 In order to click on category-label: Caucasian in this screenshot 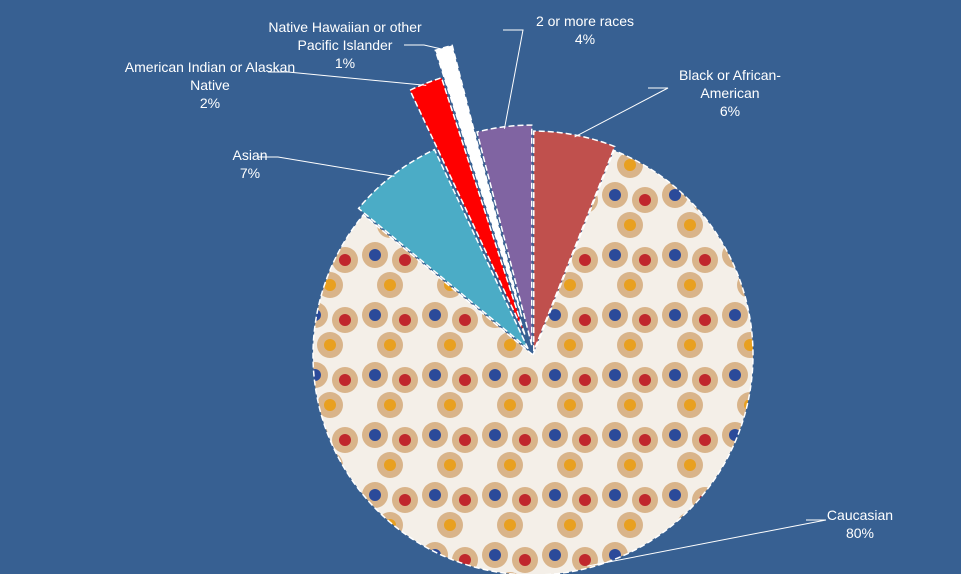, I will do `click(860, 515)`.